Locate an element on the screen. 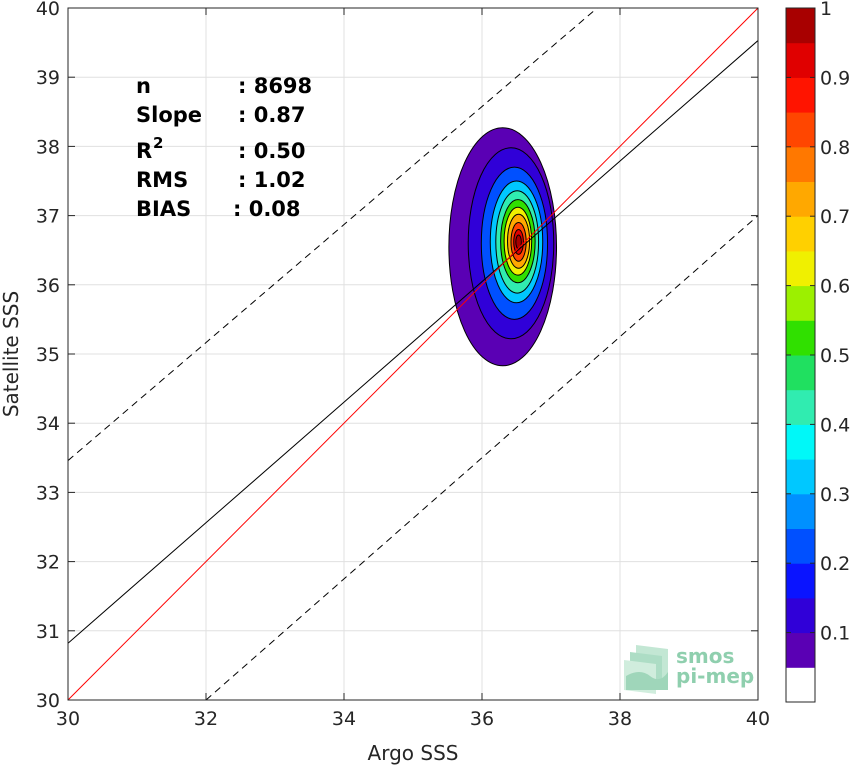 The image size is (855, 767). colorbar is located at coordinates (800, 355).